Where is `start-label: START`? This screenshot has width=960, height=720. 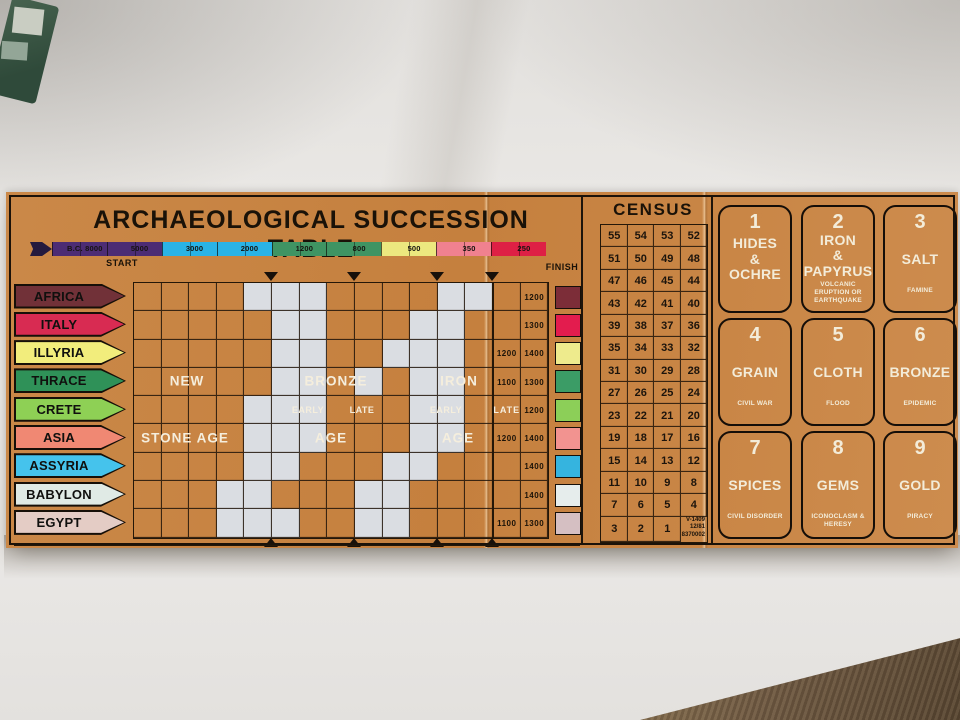
start-label: START is located at coordinates (122, 263).